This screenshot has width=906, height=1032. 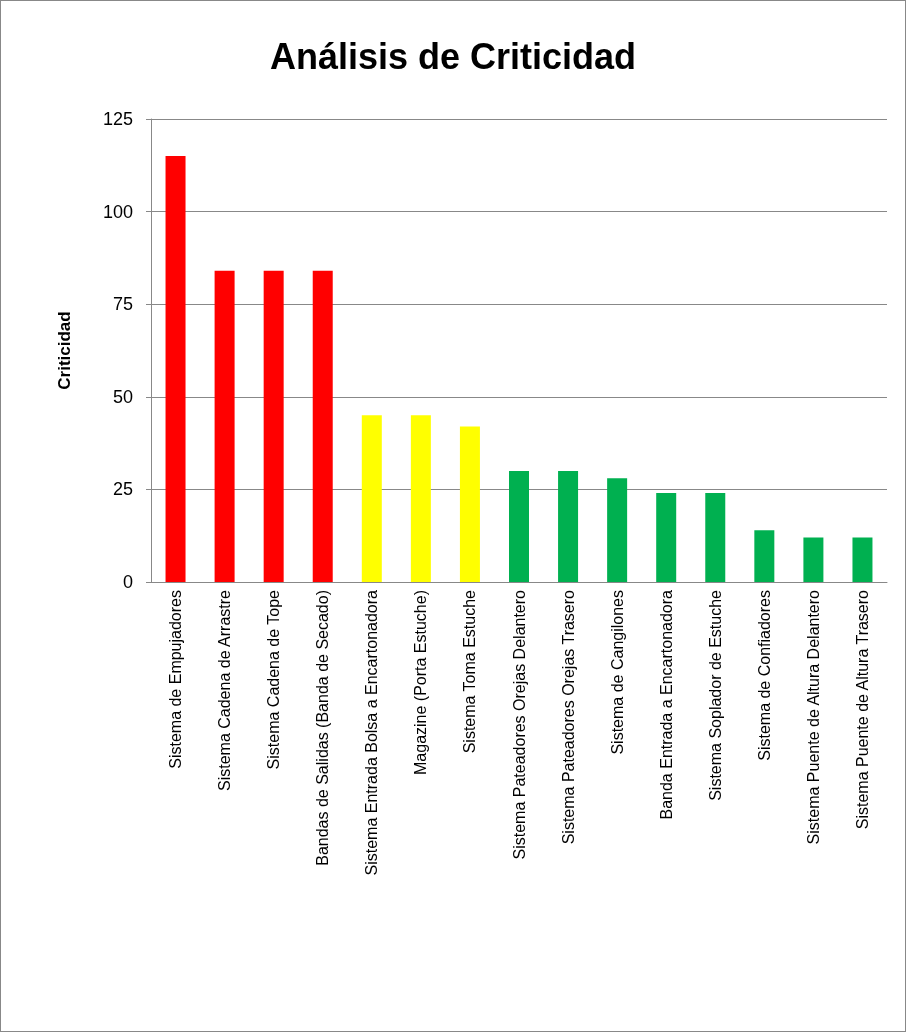 What do you see at coordinates (372, 732) in the screenshot?
I see `x-tick-label: Sistema Entrada Bolsa a Encartonadora` at bounding box center [372, 732].